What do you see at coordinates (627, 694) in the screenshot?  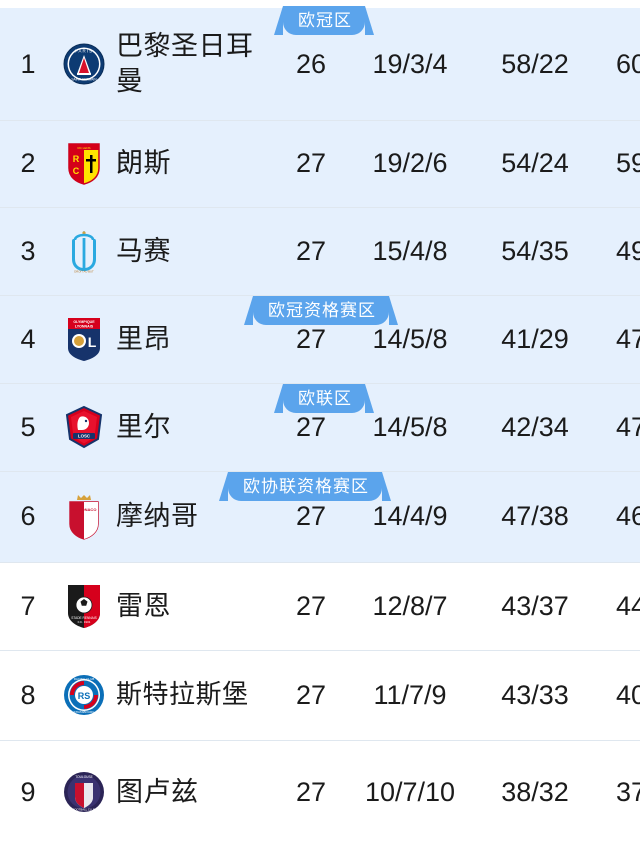 I see `row-points: 40` at bounding box center [627, 694].